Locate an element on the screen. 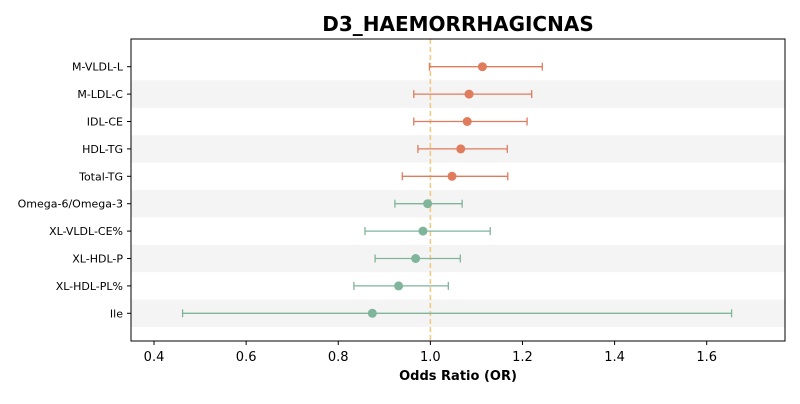 Image resolution: width=800 pixels, height=404 pixels. y-tick-label: M-VLDL-L is located at coordinates (98, 67).